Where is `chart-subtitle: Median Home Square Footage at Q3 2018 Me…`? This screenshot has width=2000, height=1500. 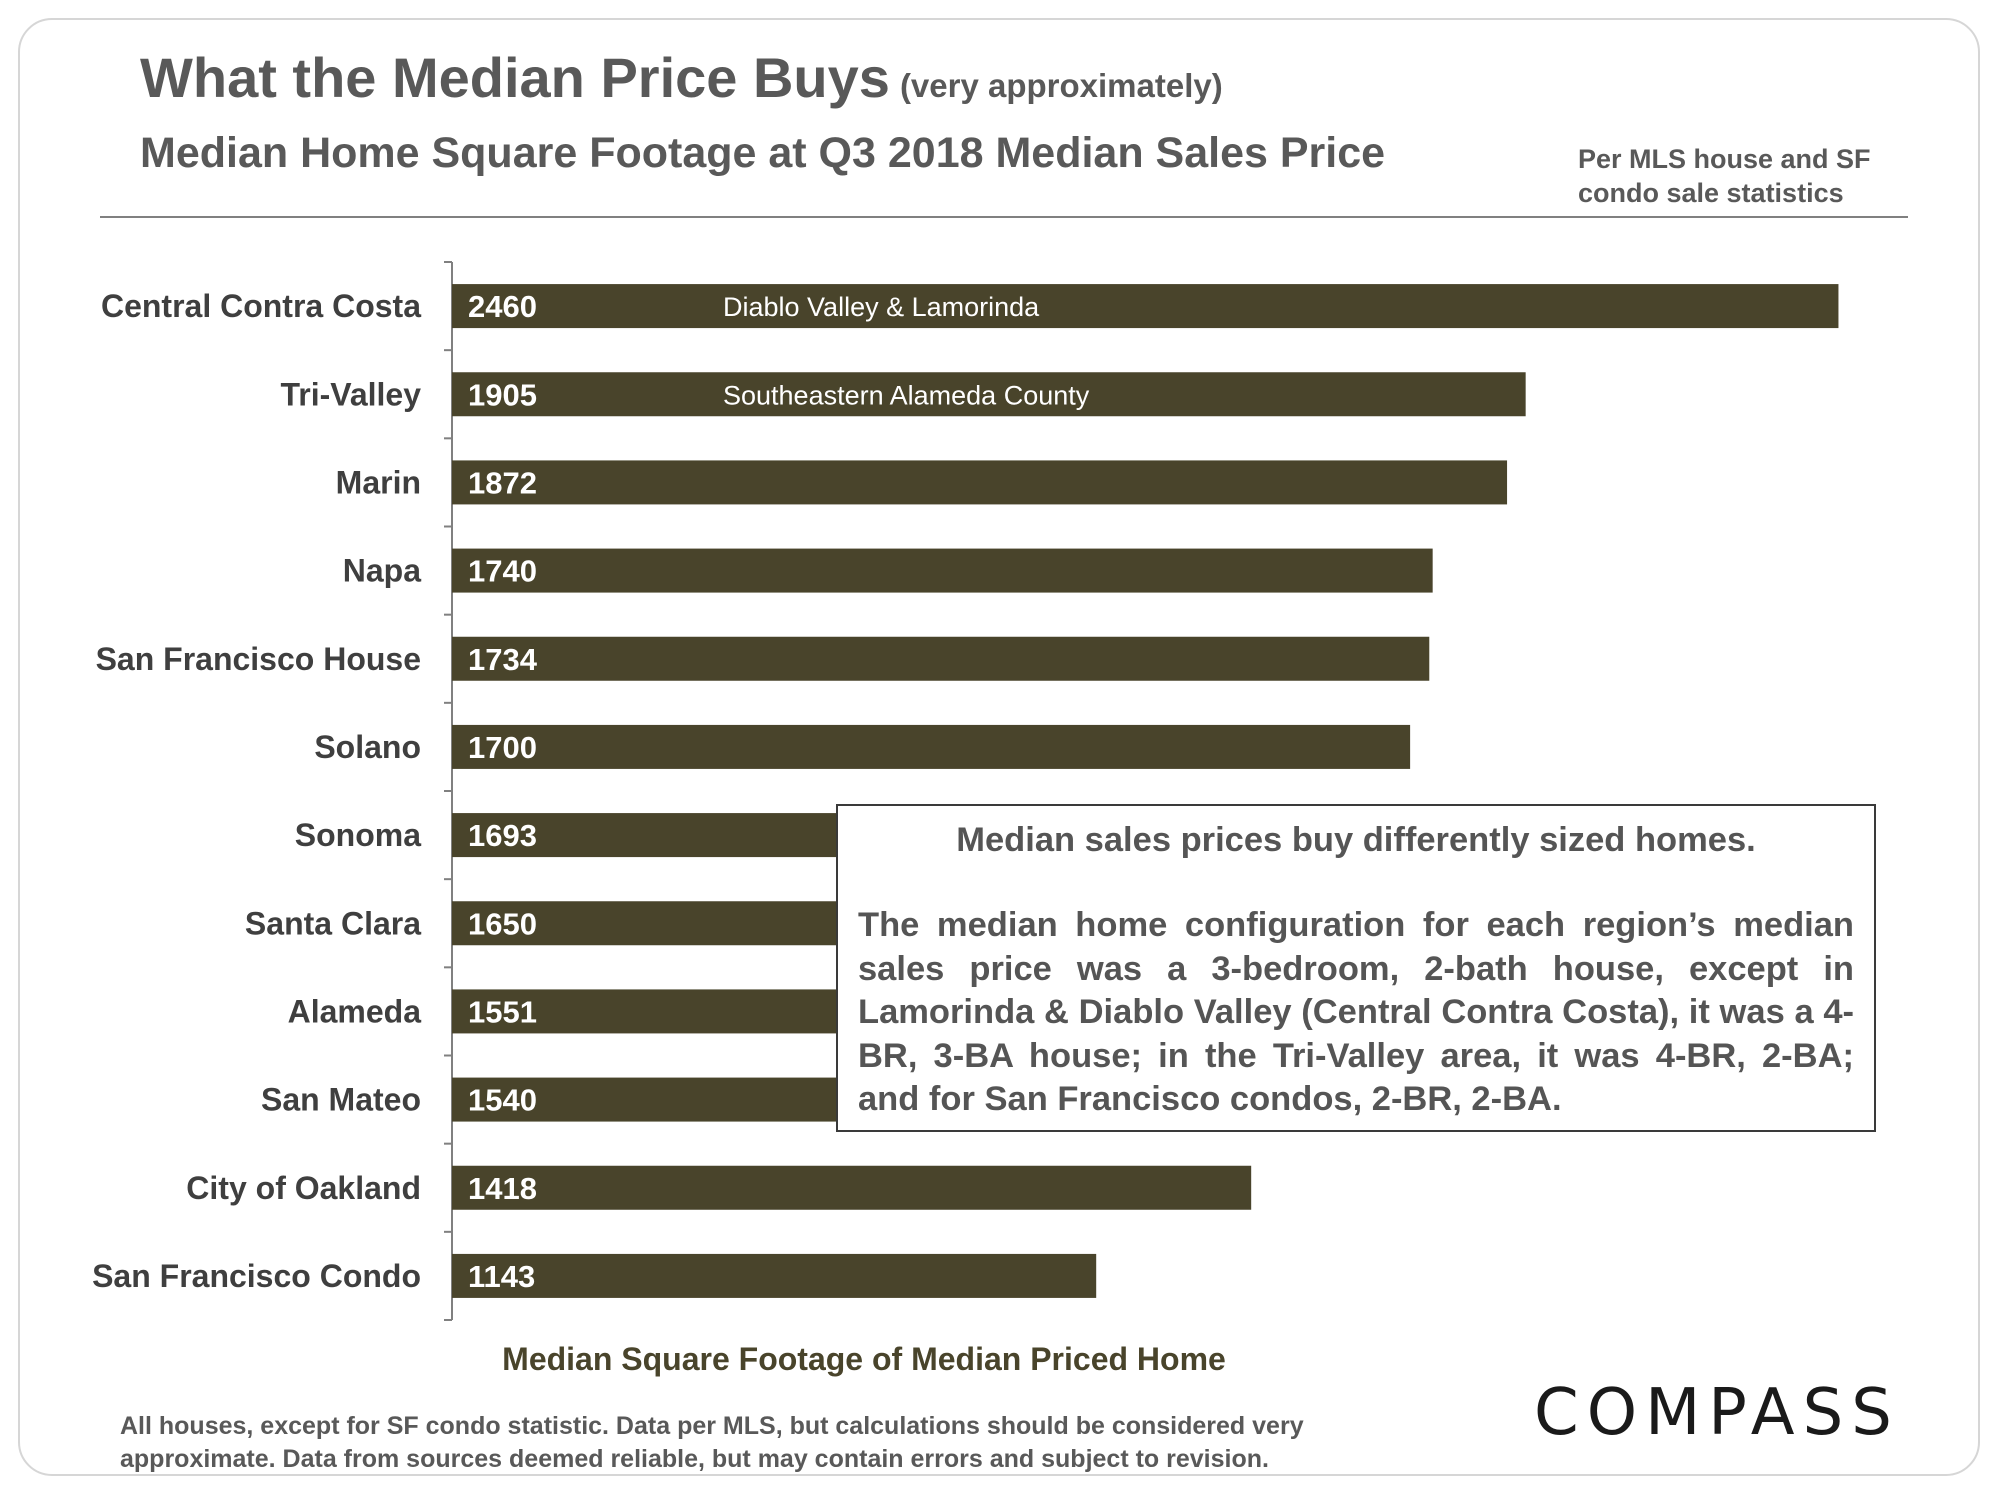 chart-subtitle: Median Home Square Footage at Q3 2018 Me… is located at coordinates (763, 153).